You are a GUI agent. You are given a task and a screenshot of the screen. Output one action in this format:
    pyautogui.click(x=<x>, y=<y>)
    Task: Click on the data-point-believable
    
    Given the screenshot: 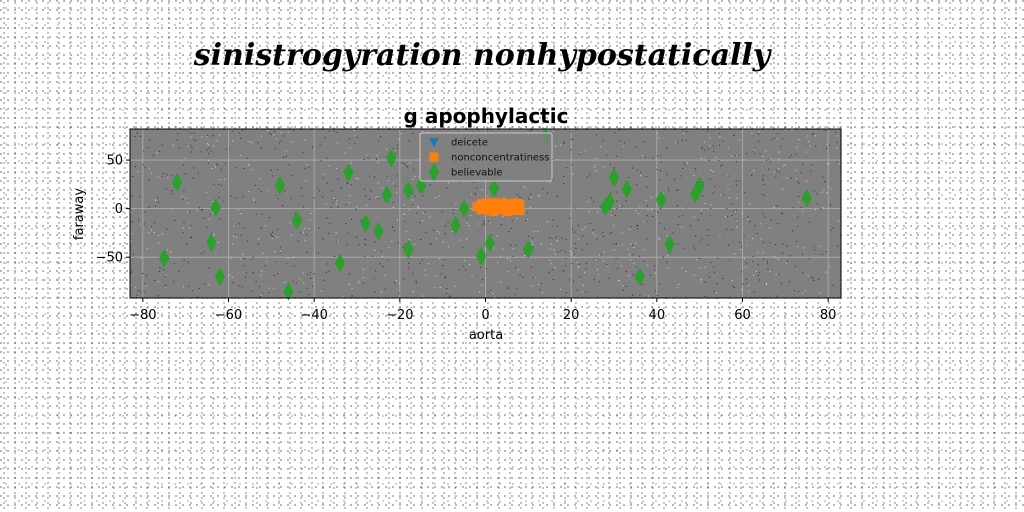 What is the action you would take?
    pyautogui.click(x=211, y=243)
    